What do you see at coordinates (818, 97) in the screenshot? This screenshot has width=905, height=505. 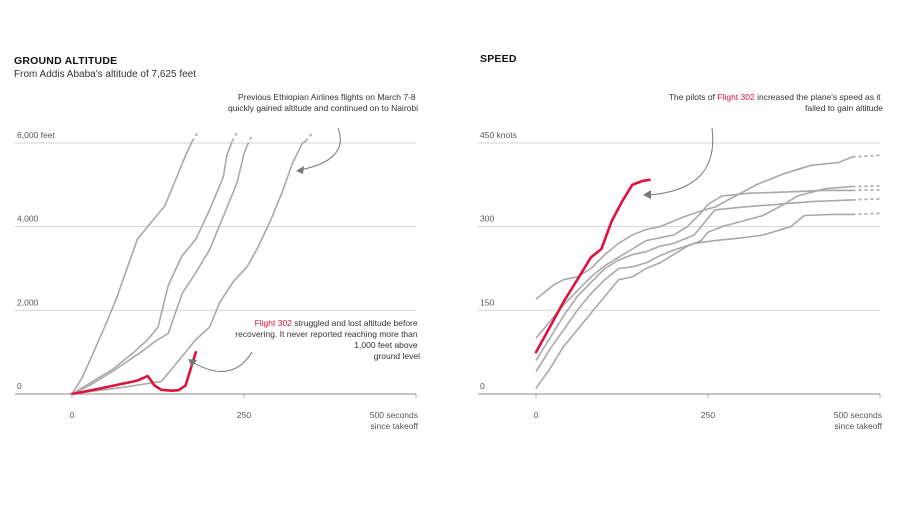 I see `annotation-line: increased the plane's speed as it` at bounding box center [818, 97].